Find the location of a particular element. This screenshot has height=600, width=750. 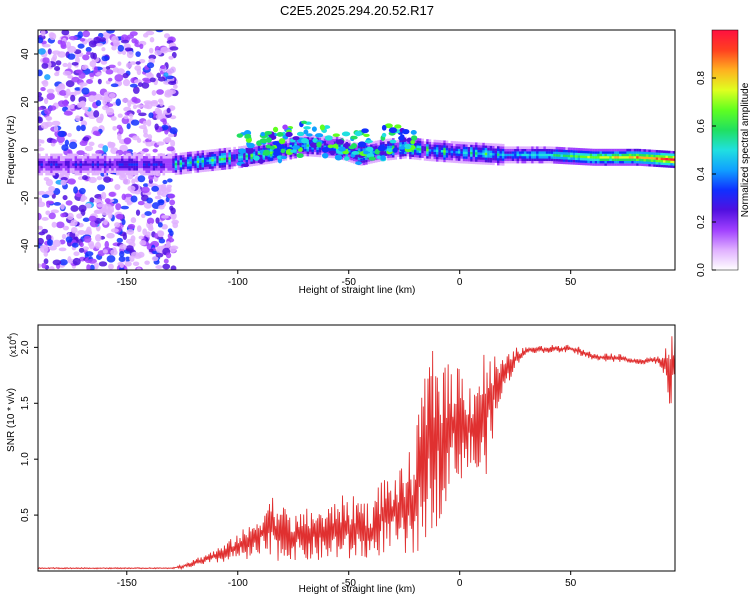

snr-y-tick-label: 1.5 is located at coordinates (25, 403).